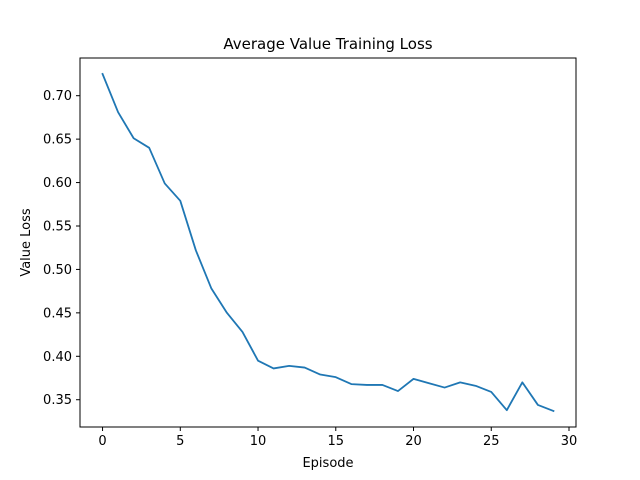  I want to click on y-tick-label: 0.50, so click(57, 270).